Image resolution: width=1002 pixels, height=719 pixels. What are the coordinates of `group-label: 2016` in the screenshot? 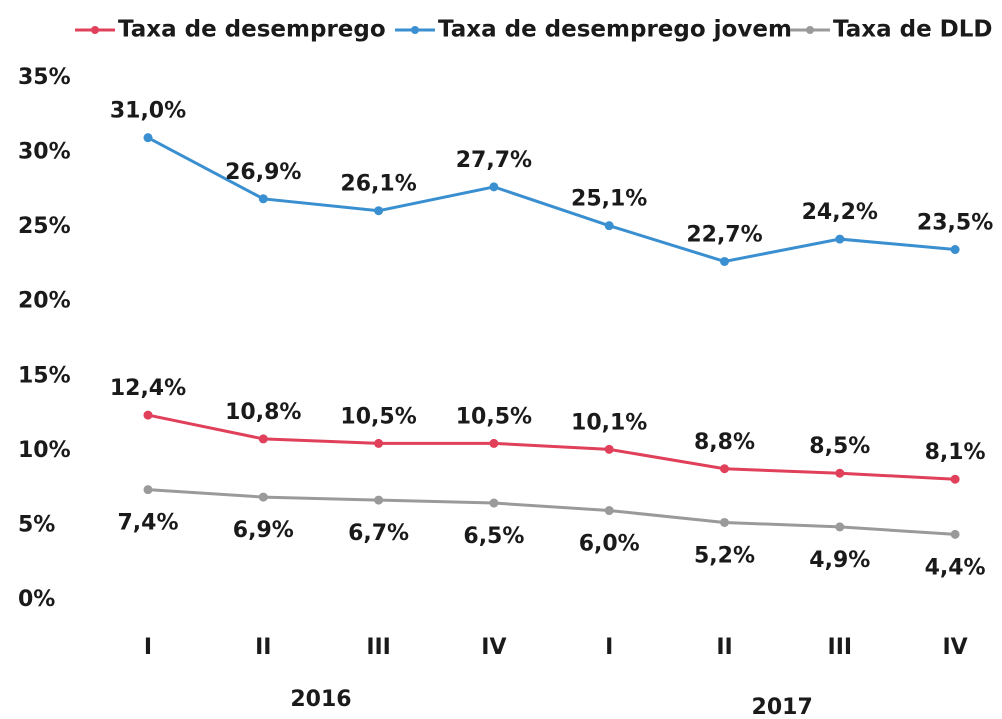 It's located at (320, 699).